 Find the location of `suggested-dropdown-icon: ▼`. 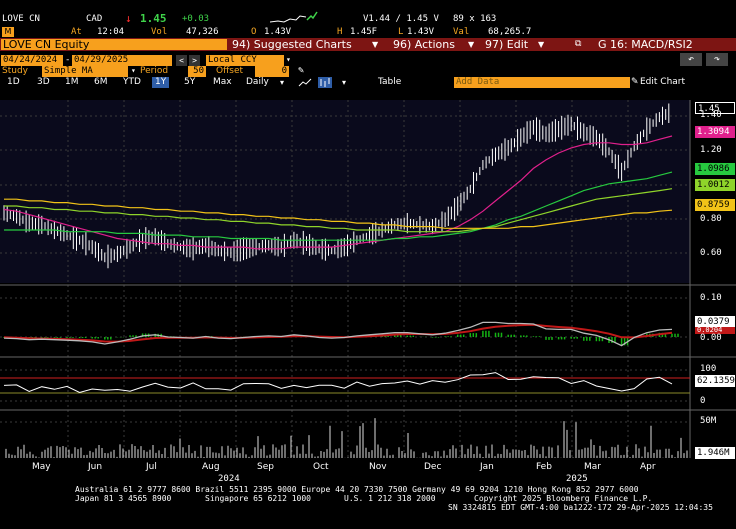

suggested-dropdown-icon: ▼ is located at coordinates (375, 44).